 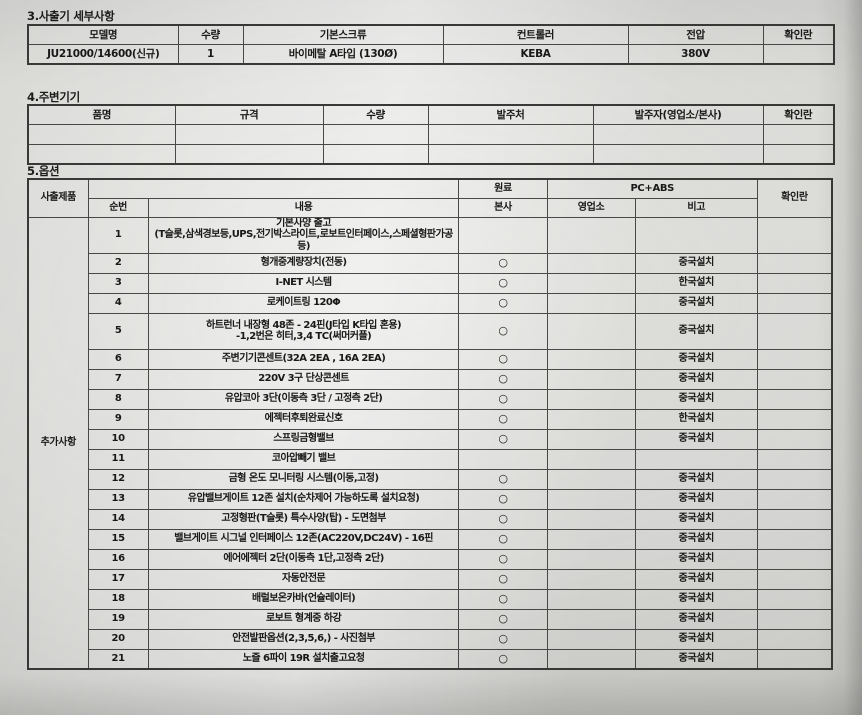 I want to click on table-row: 2 형개중계량장치(전동) ○ 중국설치, so click(x=430, y=263).